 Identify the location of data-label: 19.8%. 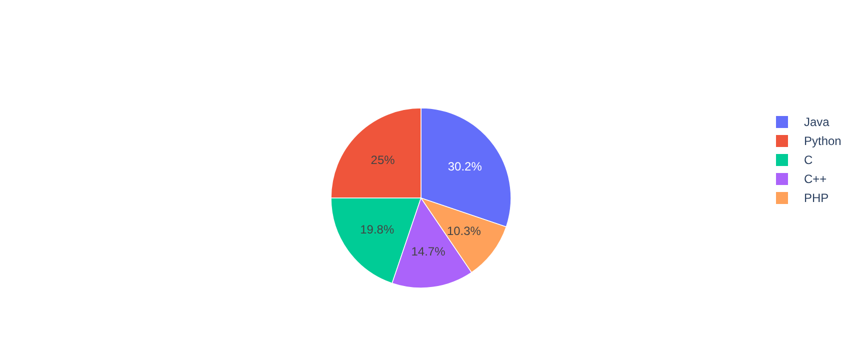
(377, 229).